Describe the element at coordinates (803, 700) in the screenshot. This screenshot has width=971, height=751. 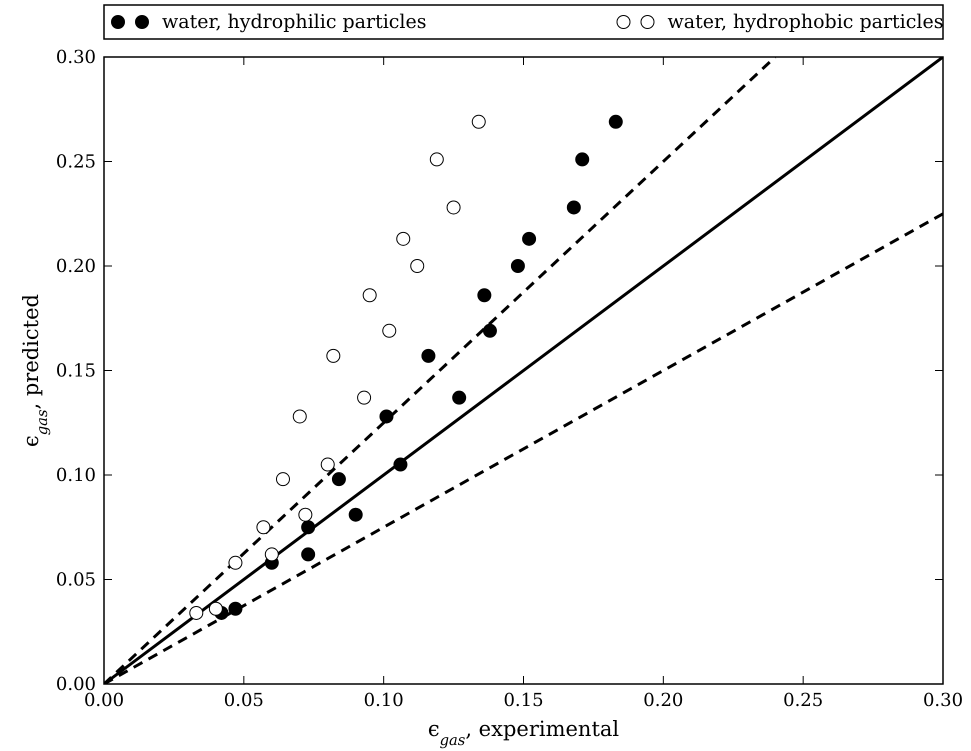
I see `x-tick-label: 0.25` at that location.